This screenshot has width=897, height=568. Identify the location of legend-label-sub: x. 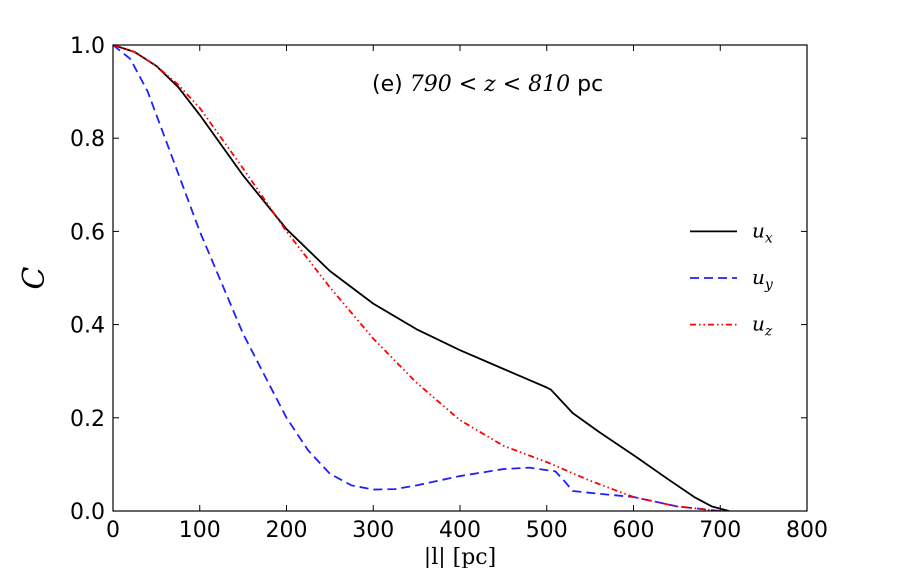
(769, 238).